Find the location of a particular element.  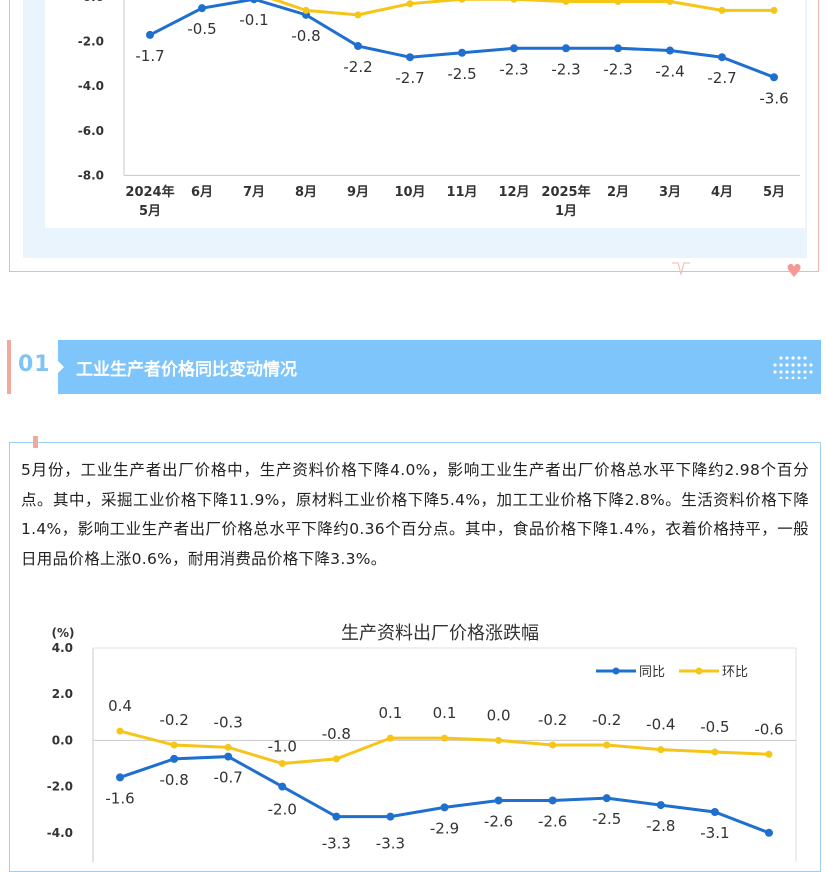

x-tick-label: 4月 is located at coordinates (722, 192).